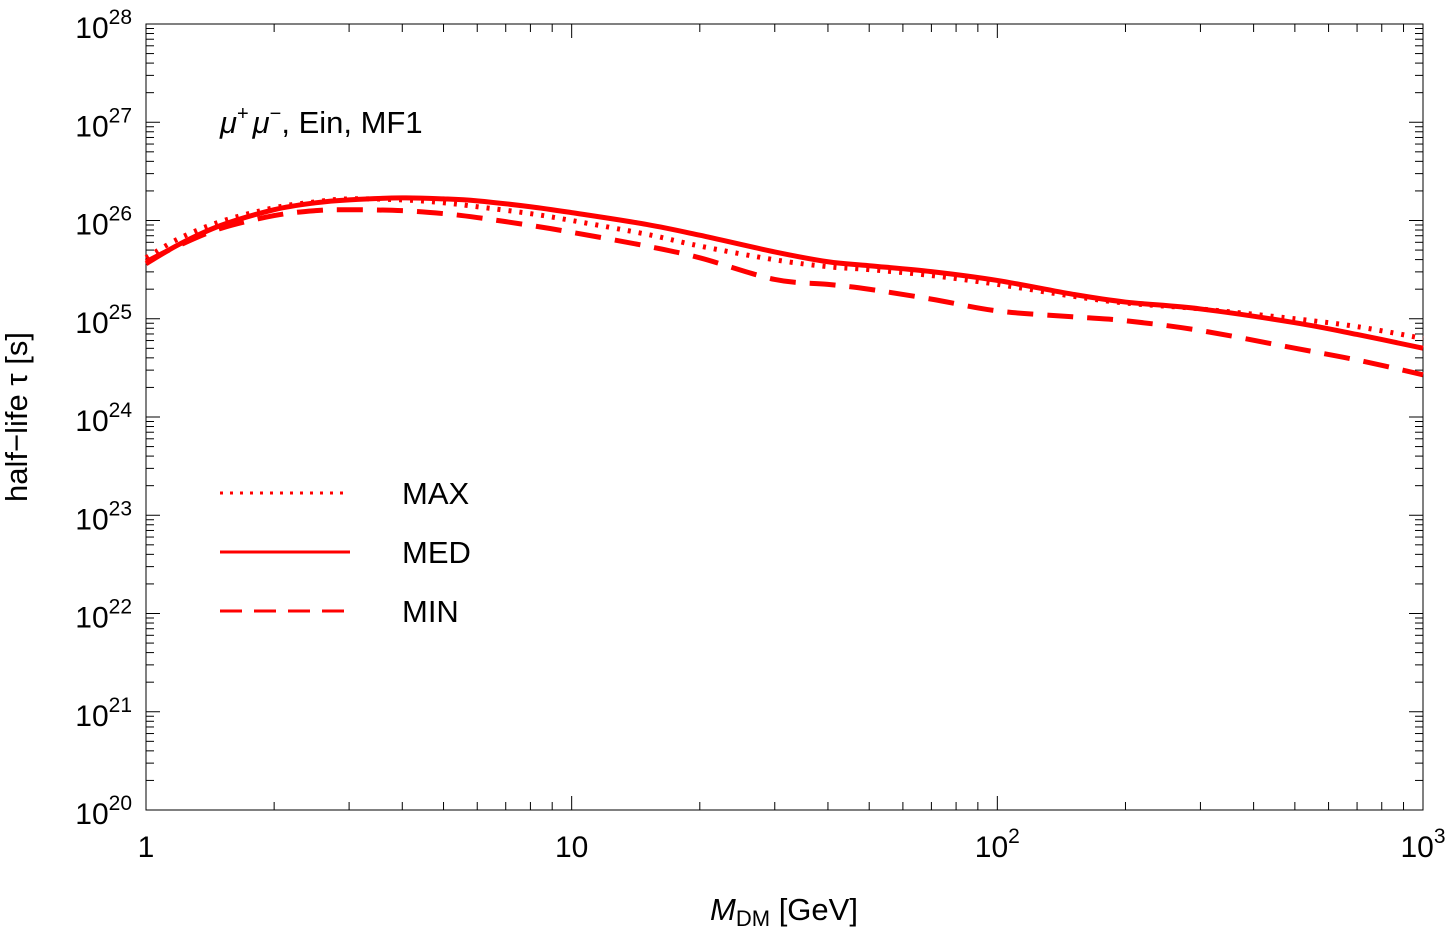 The image size is (1448, 931). I want to click on x-axis-symbol: M, so click(723, 909).